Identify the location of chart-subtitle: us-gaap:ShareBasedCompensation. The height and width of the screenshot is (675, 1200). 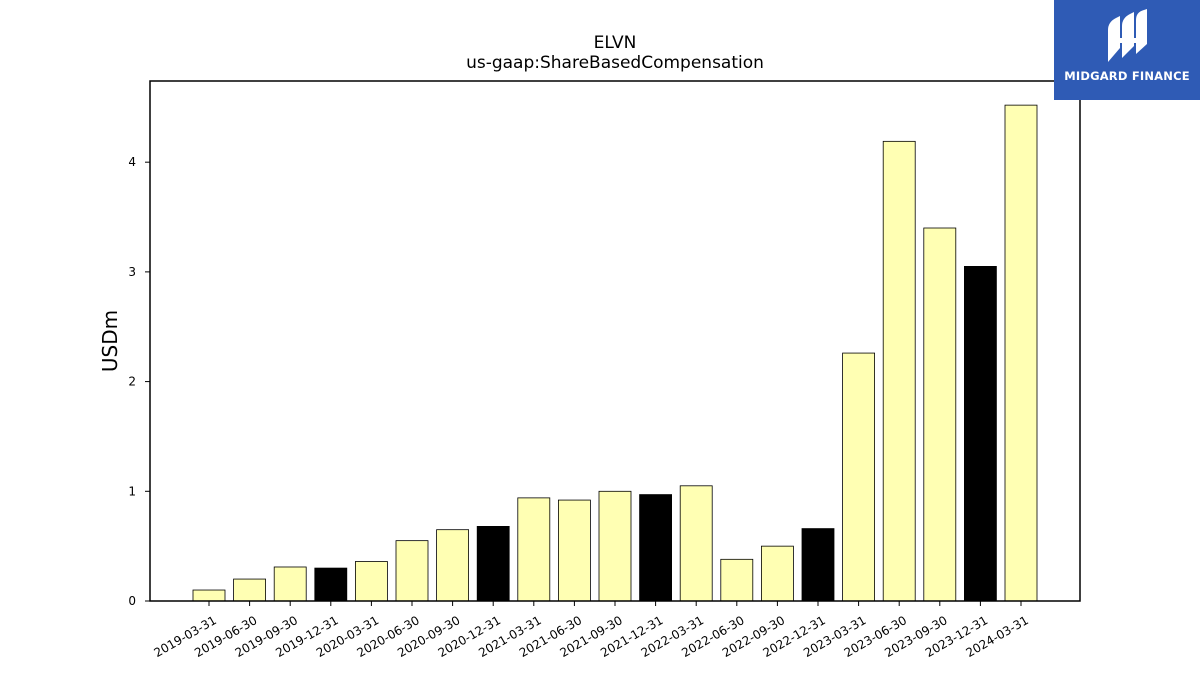
(615, 63).